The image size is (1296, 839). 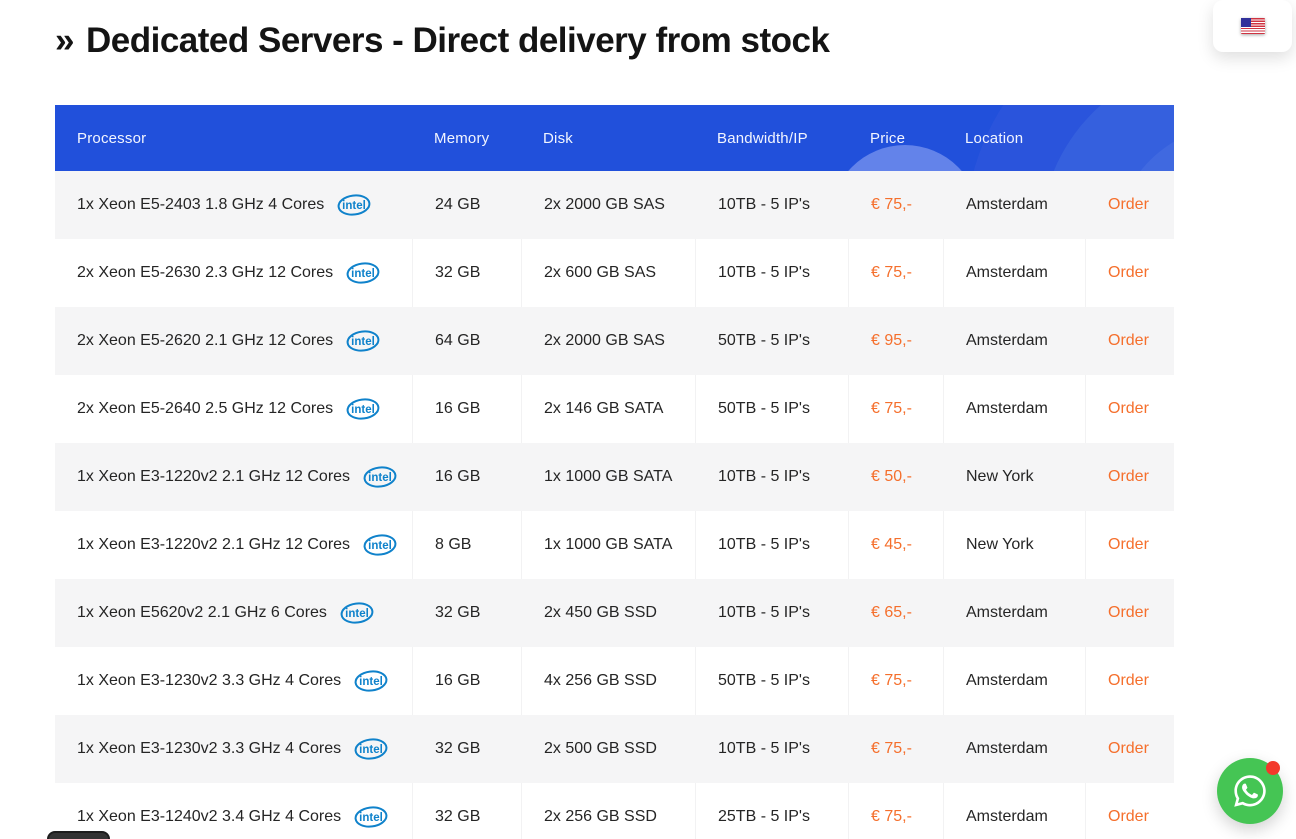 I want to click on processor-cell: 1x Xeon E5-2403 1.8 GHz 4 Cores intel, so click(x=233, y=205).